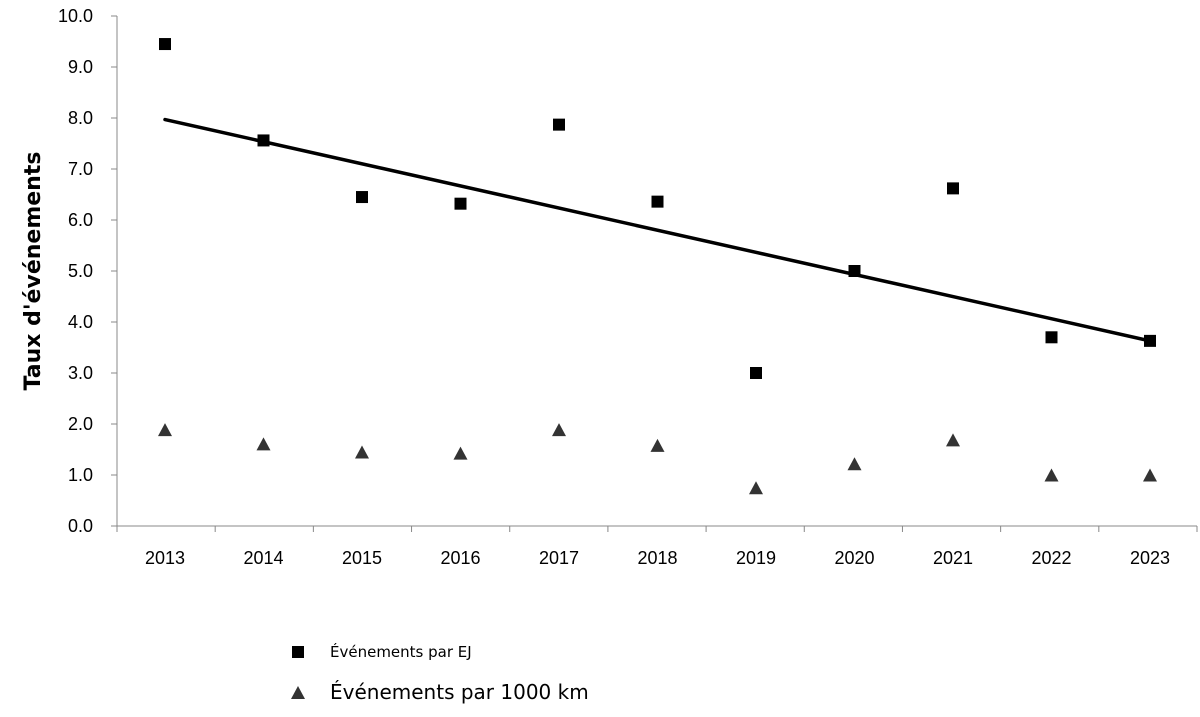  I want to click on point-km-2020, so click(854, 464).